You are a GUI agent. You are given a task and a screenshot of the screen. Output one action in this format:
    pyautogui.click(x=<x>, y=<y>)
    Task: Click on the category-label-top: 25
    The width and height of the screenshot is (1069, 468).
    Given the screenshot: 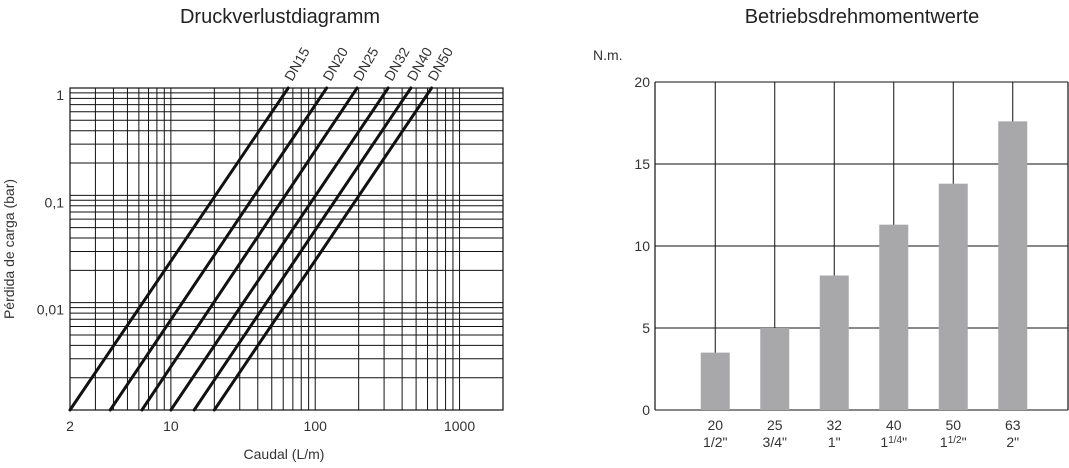 What is the action you would take?
    pyautogui.click(x=775, y=425)
    